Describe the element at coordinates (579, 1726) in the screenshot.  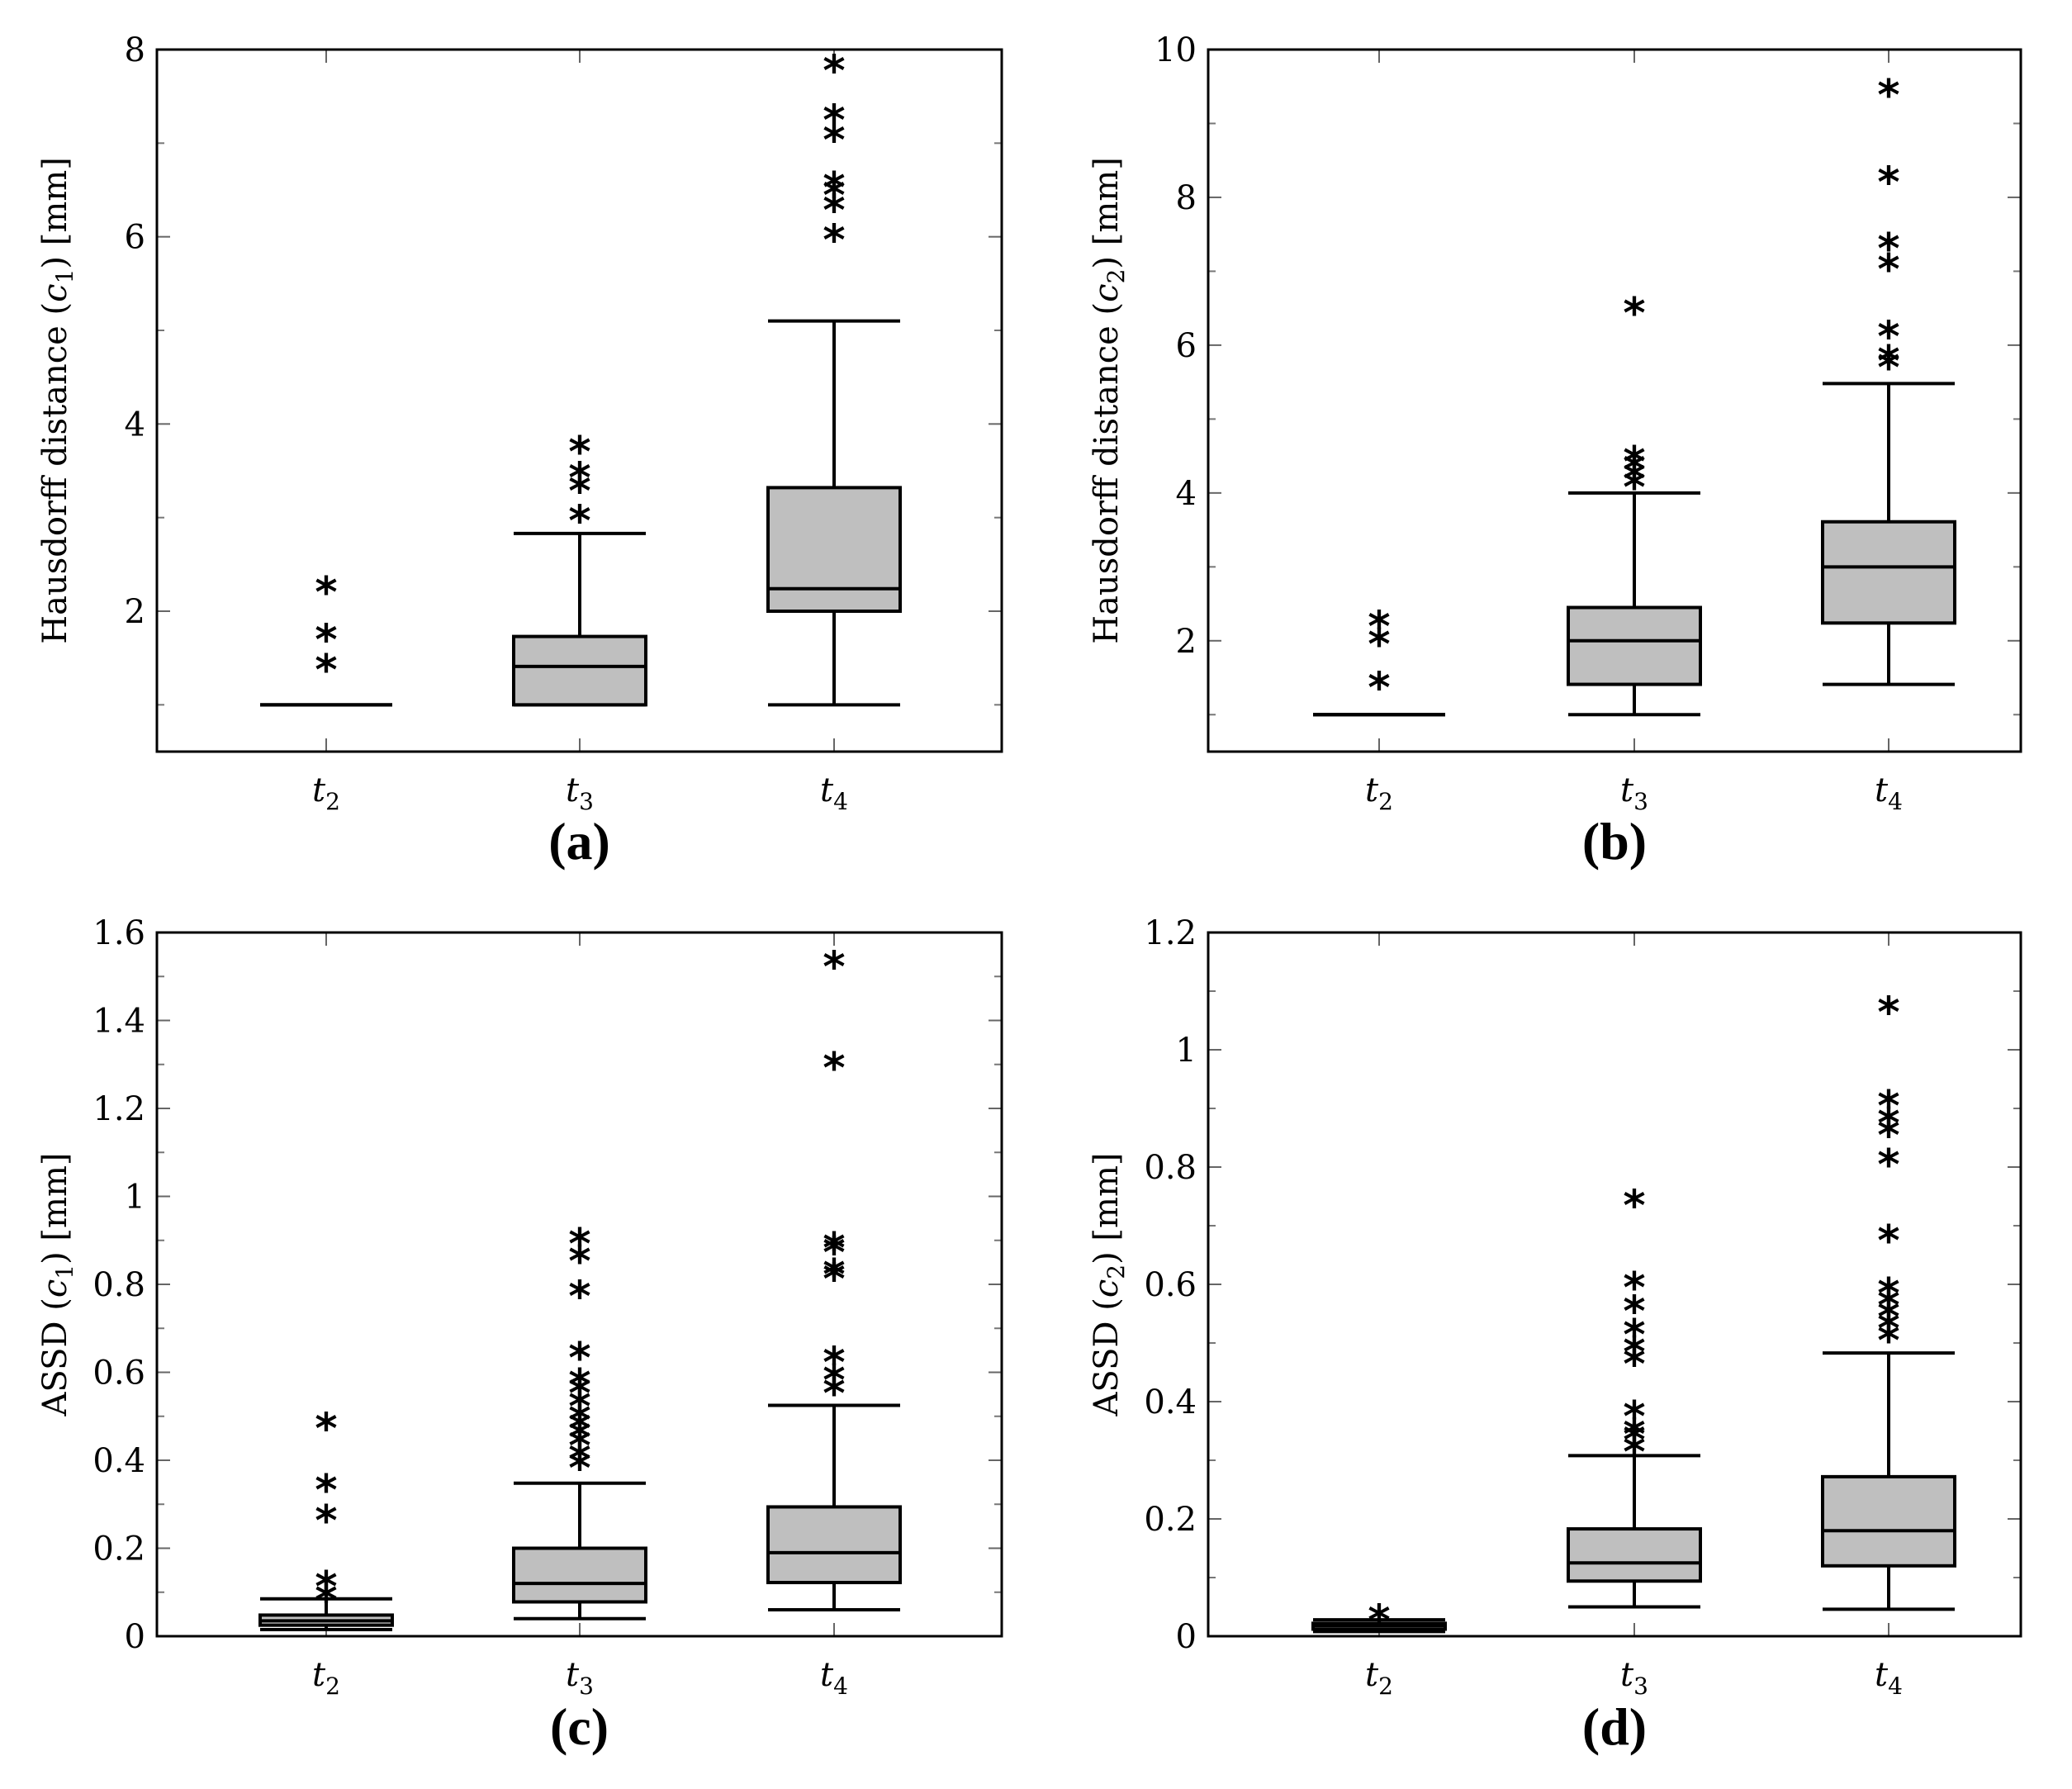
I see `panel-label: (c)` at that location.